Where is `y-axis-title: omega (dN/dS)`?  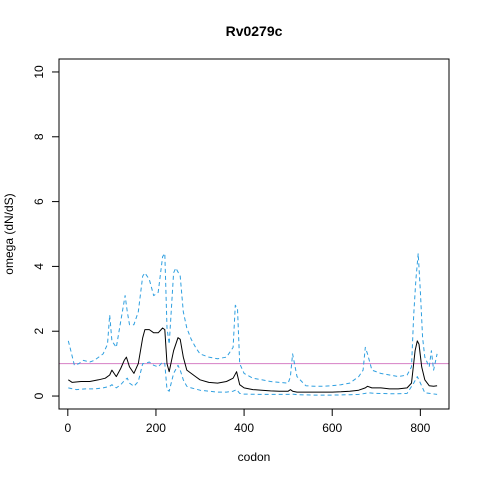 y-axis-title: omega (dN/dS) is located at coordinates (9, 233).